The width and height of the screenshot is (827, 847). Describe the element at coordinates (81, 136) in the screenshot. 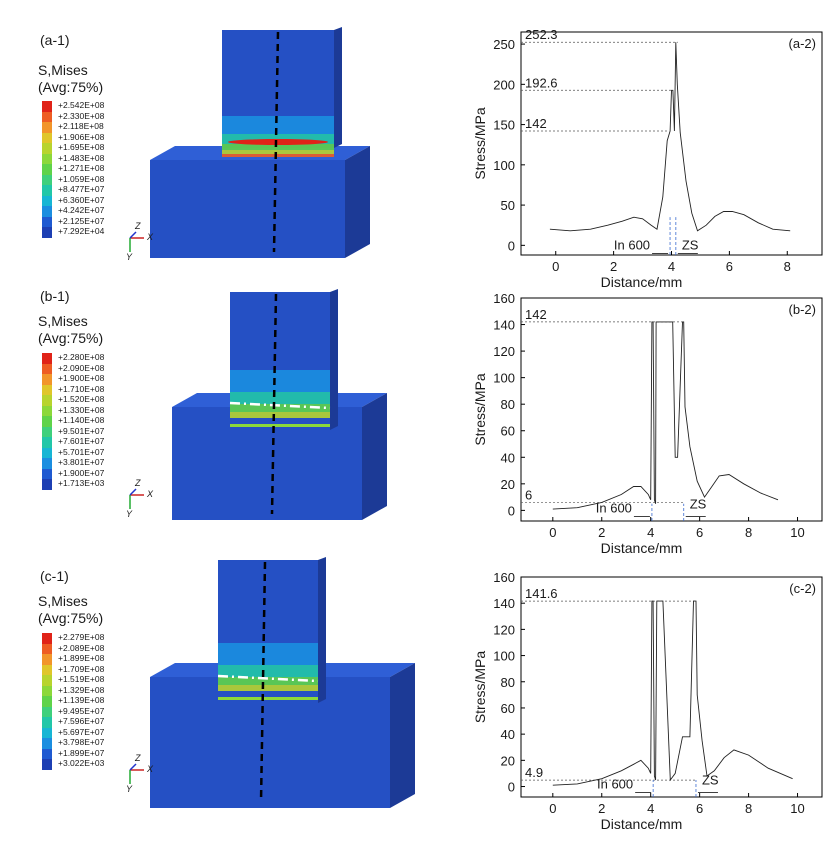

I see `legend-value: +1.906E+08` at that location.